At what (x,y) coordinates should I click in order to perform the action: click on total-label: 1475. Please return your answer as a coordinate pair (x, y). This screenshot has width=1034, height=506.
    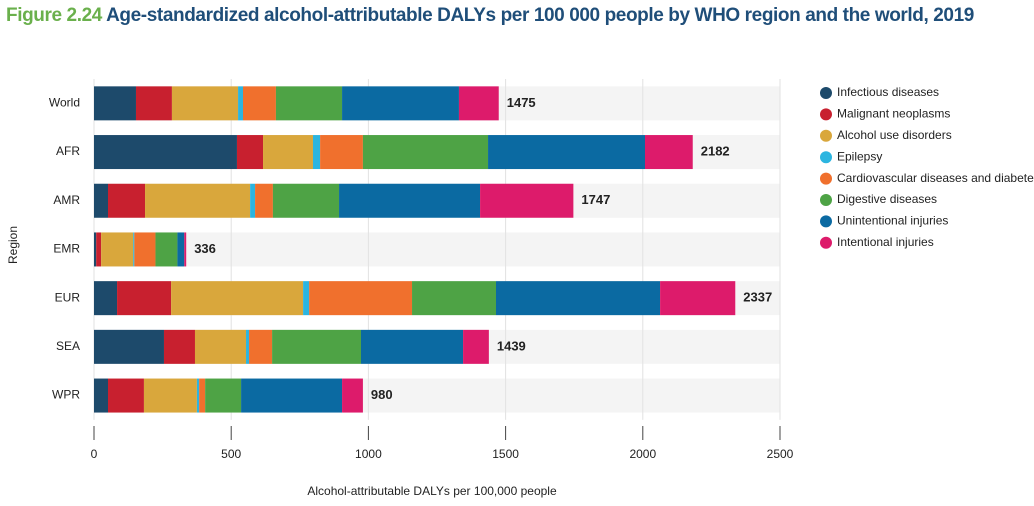
    Looking at the image, I should click on (521, 102).